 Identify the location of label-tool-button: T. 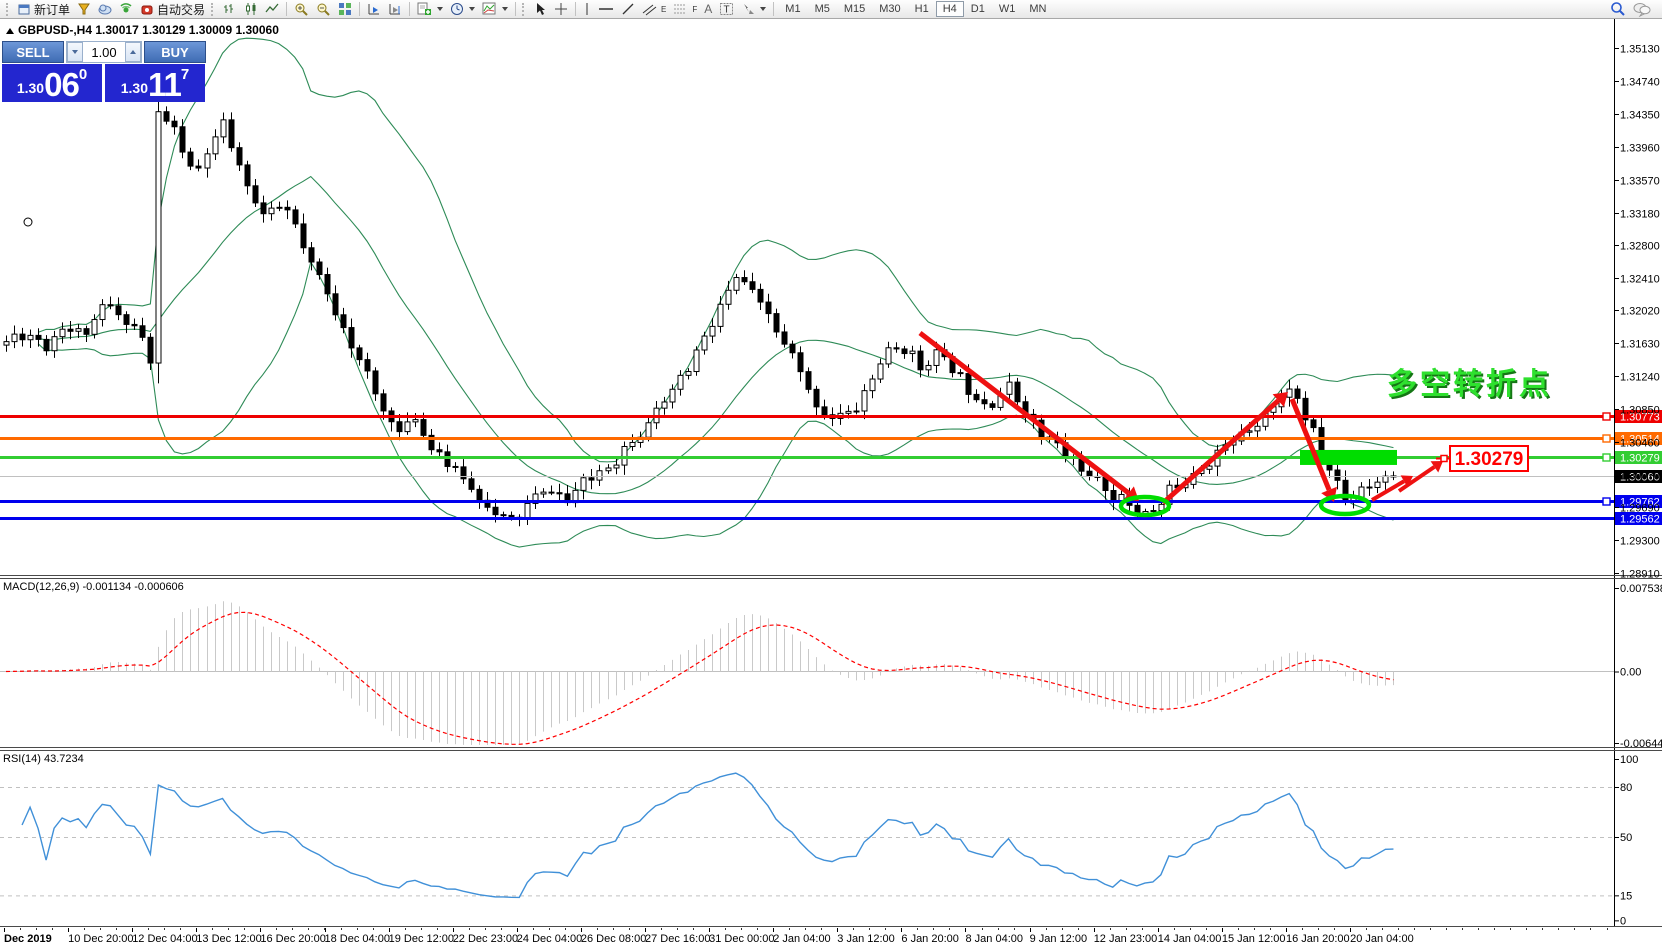
(726, 9).